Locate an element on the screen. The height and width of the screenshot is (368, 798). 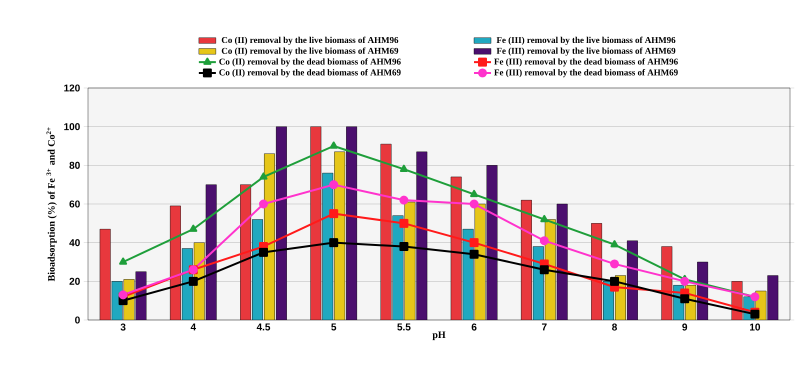
x-tick-label: 6 is located at coordinates (474, 327).